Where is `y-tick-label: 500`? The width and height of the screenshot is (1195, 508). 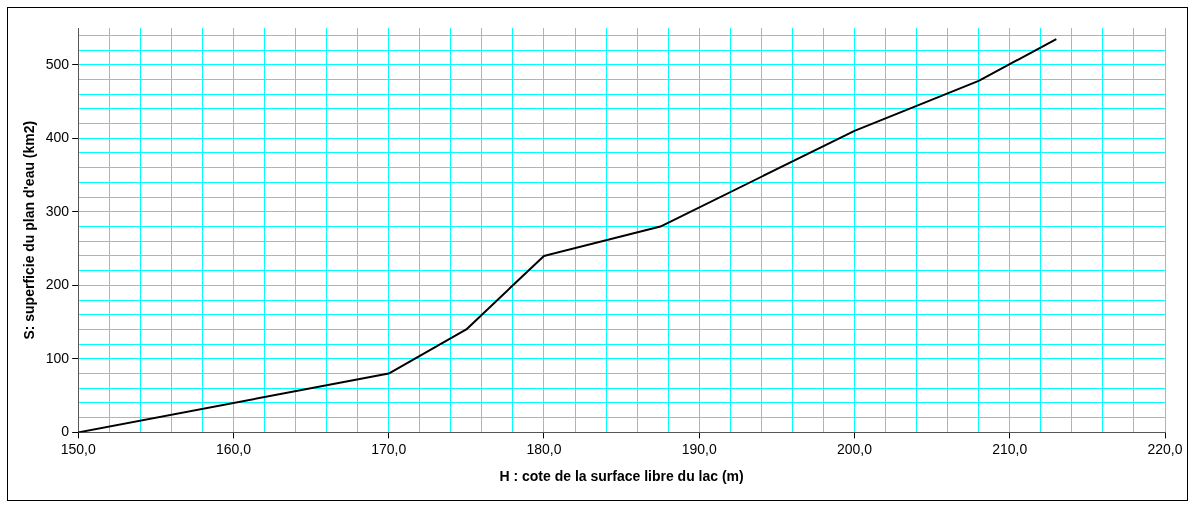 y-tick-label: 500 is located at coordinates (57, 63).